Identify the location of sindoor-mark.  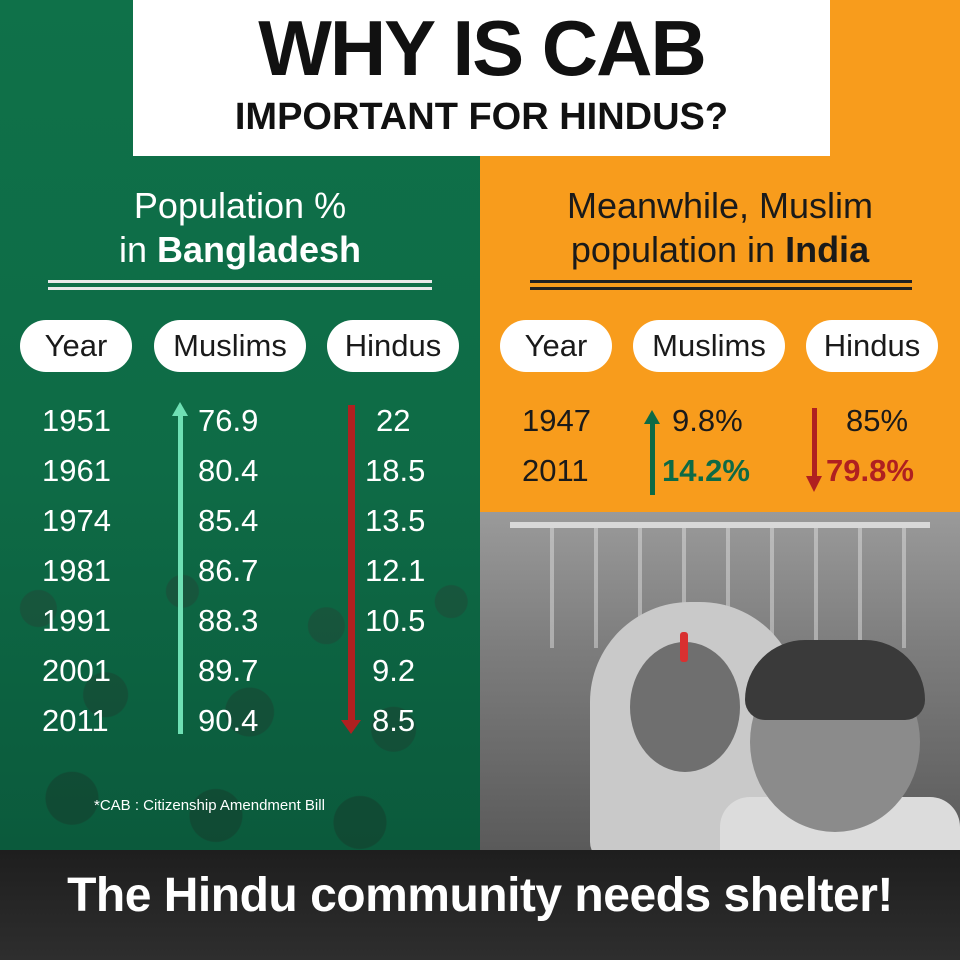
(684, 647).